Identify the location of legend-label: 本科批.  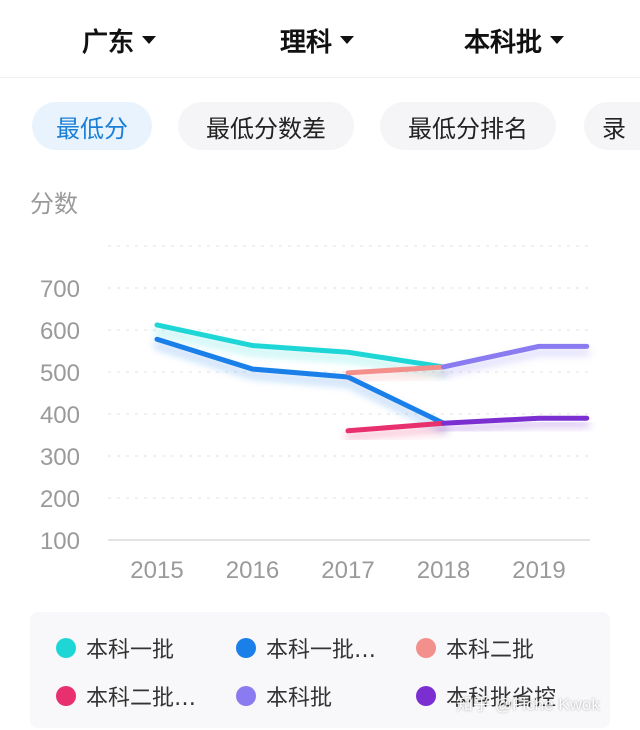
(299, 698).